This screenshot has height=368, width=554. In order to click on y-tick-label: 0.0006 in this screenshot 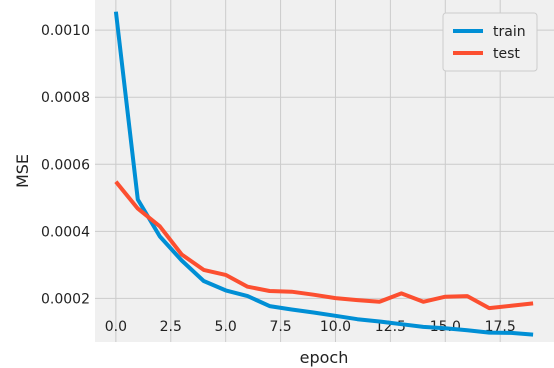, I will do `click(65, 165)`.